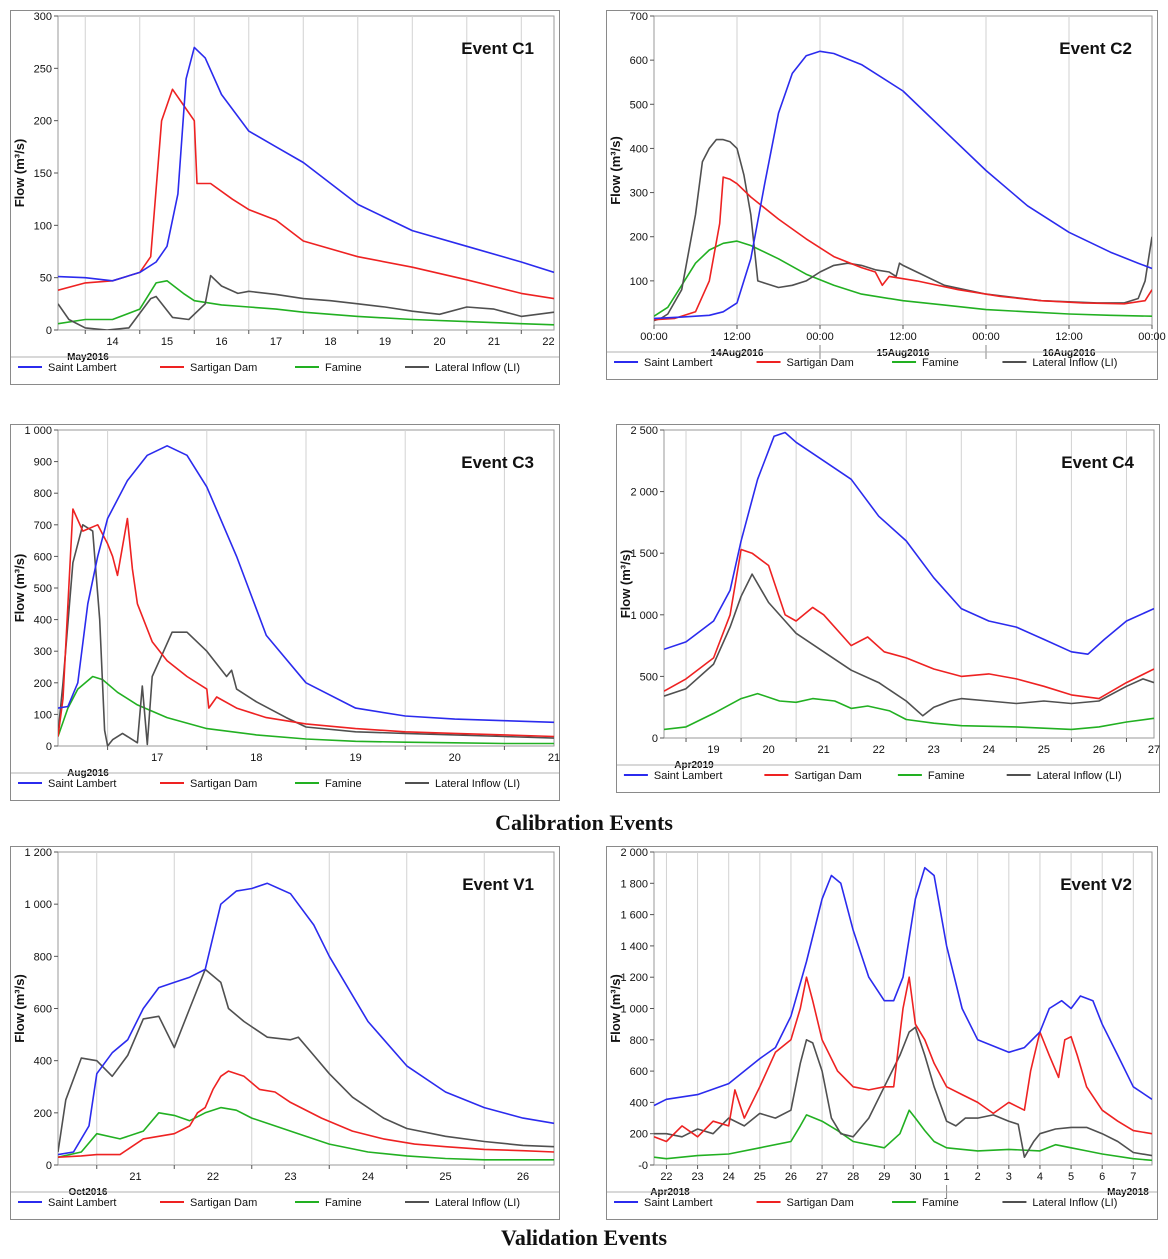 The image size is (1168, 1259). I want to click on date-label: 16Aug2016, so click(1069, 353).